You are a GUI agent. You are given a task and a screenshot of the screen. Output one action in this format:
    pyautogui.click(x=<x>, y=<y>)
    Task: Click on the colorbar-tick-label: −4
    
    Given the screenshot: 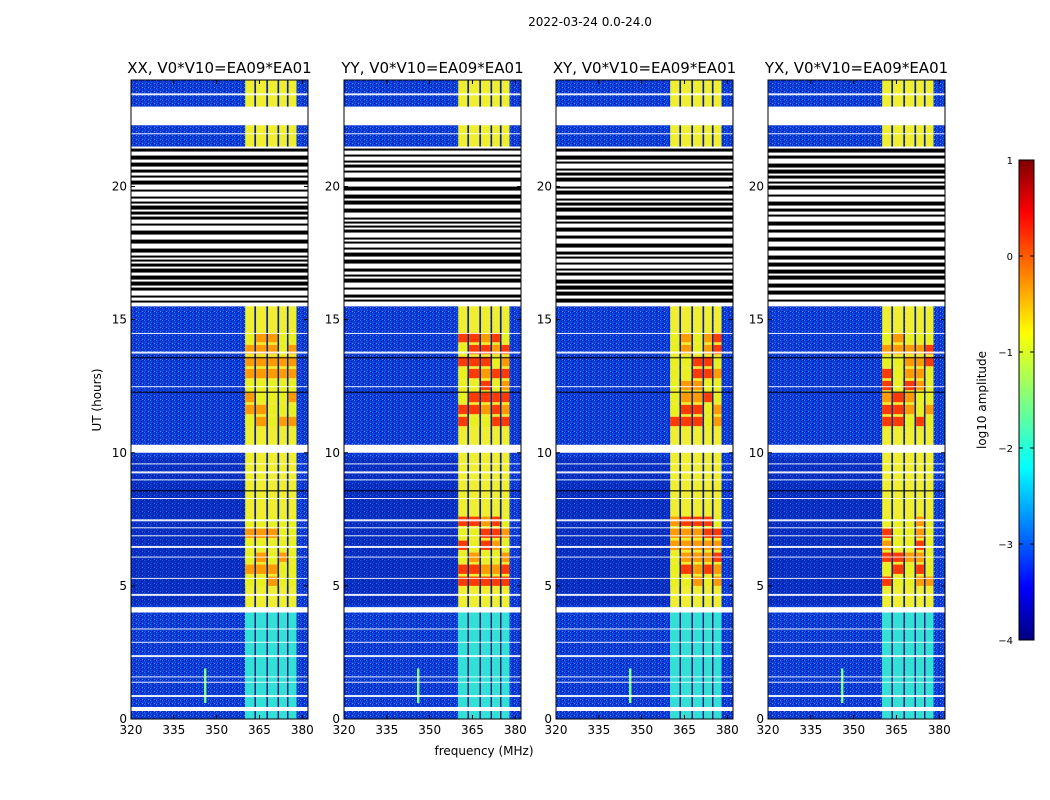 What is the action you would take?
    pyautogui.click(x=1005, y=641)
    